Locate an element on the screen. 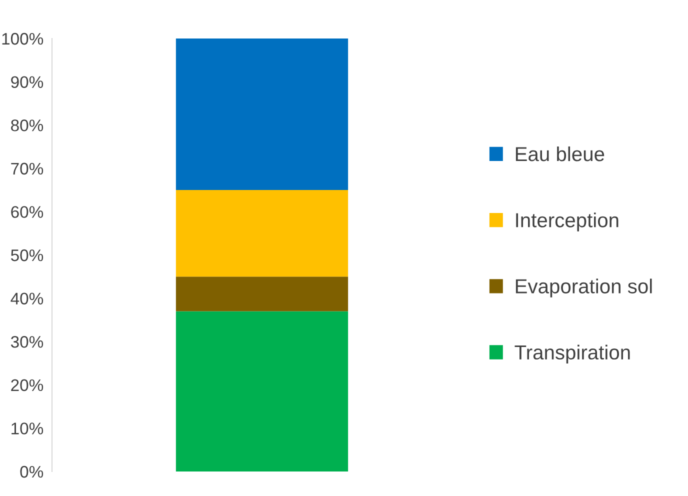 Image resolution: width=688 pixels, height=496 pixels. legend-label: Interception is located at coordinates (567, 222).